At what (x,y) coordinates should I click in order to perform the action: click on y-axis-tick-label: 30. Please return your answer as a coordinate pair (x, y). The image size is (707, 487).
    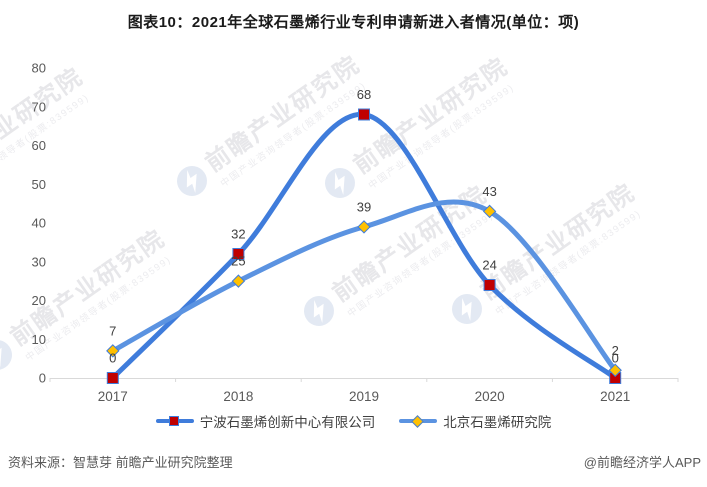
    Looking at the image, I should click on (39, 261).